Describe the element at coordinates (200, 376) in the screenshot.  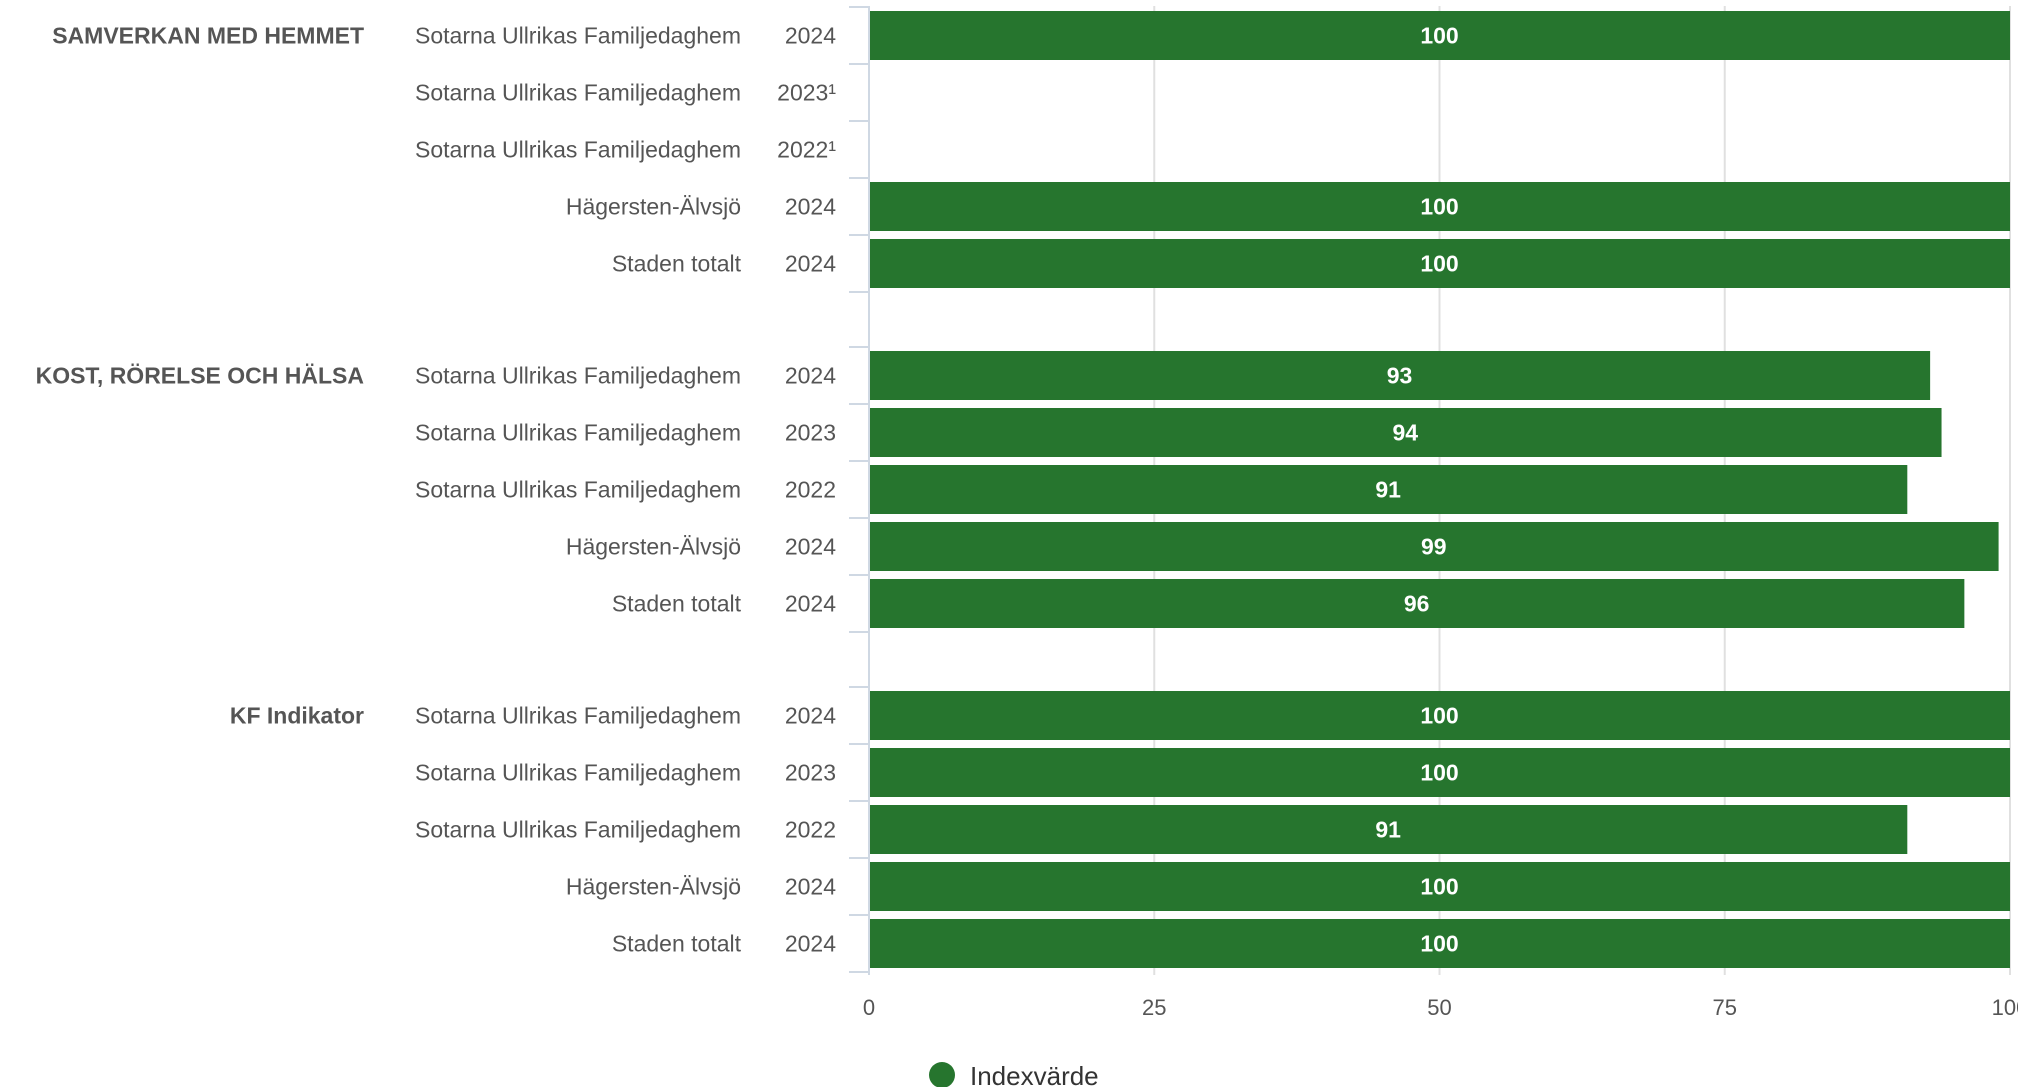
I see `group-label: KOST, RÖRELSE OCH HÄLSA` at that location.